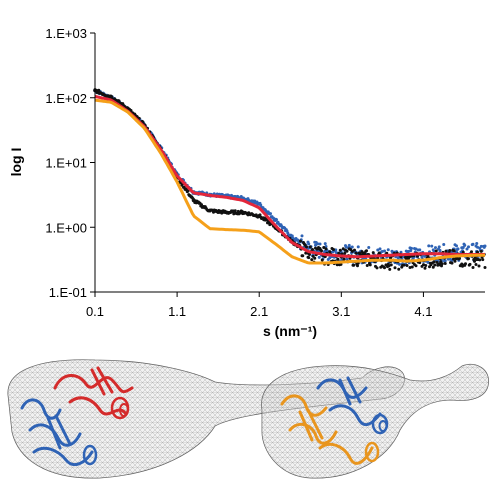 This screenshot has width=500, height=500. Describe the element at coordinates (66, 98) in the screenshot. I see `y-tick-label: 1.E+02` at that location.